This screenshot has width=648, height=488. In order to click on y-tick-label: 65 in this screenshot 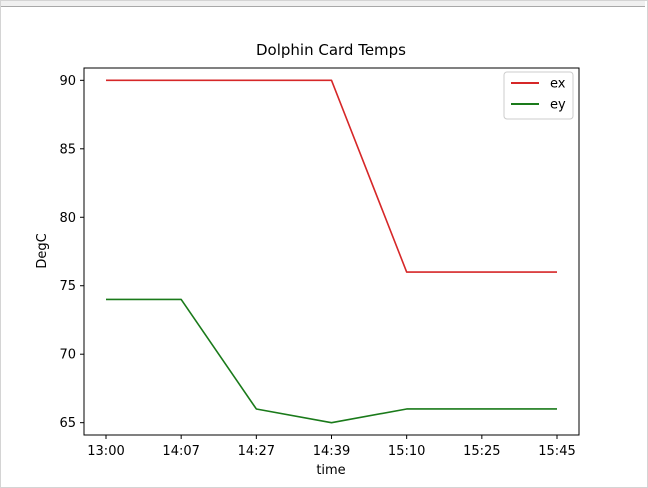, I will do `click(67, 423)`.